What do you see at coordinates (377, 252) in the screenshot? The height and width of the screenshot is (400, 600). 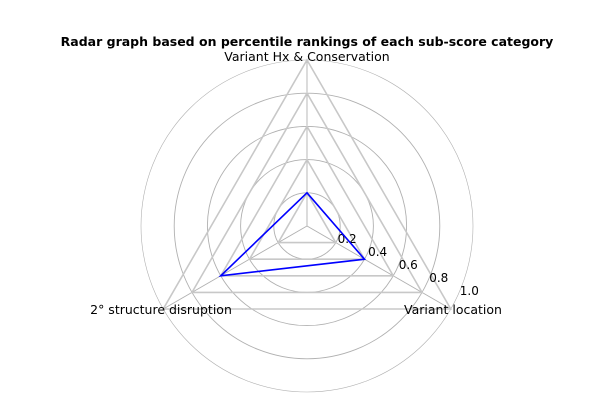 I see `radial-tick-label: 0.4` at bounding box center [377, 252].